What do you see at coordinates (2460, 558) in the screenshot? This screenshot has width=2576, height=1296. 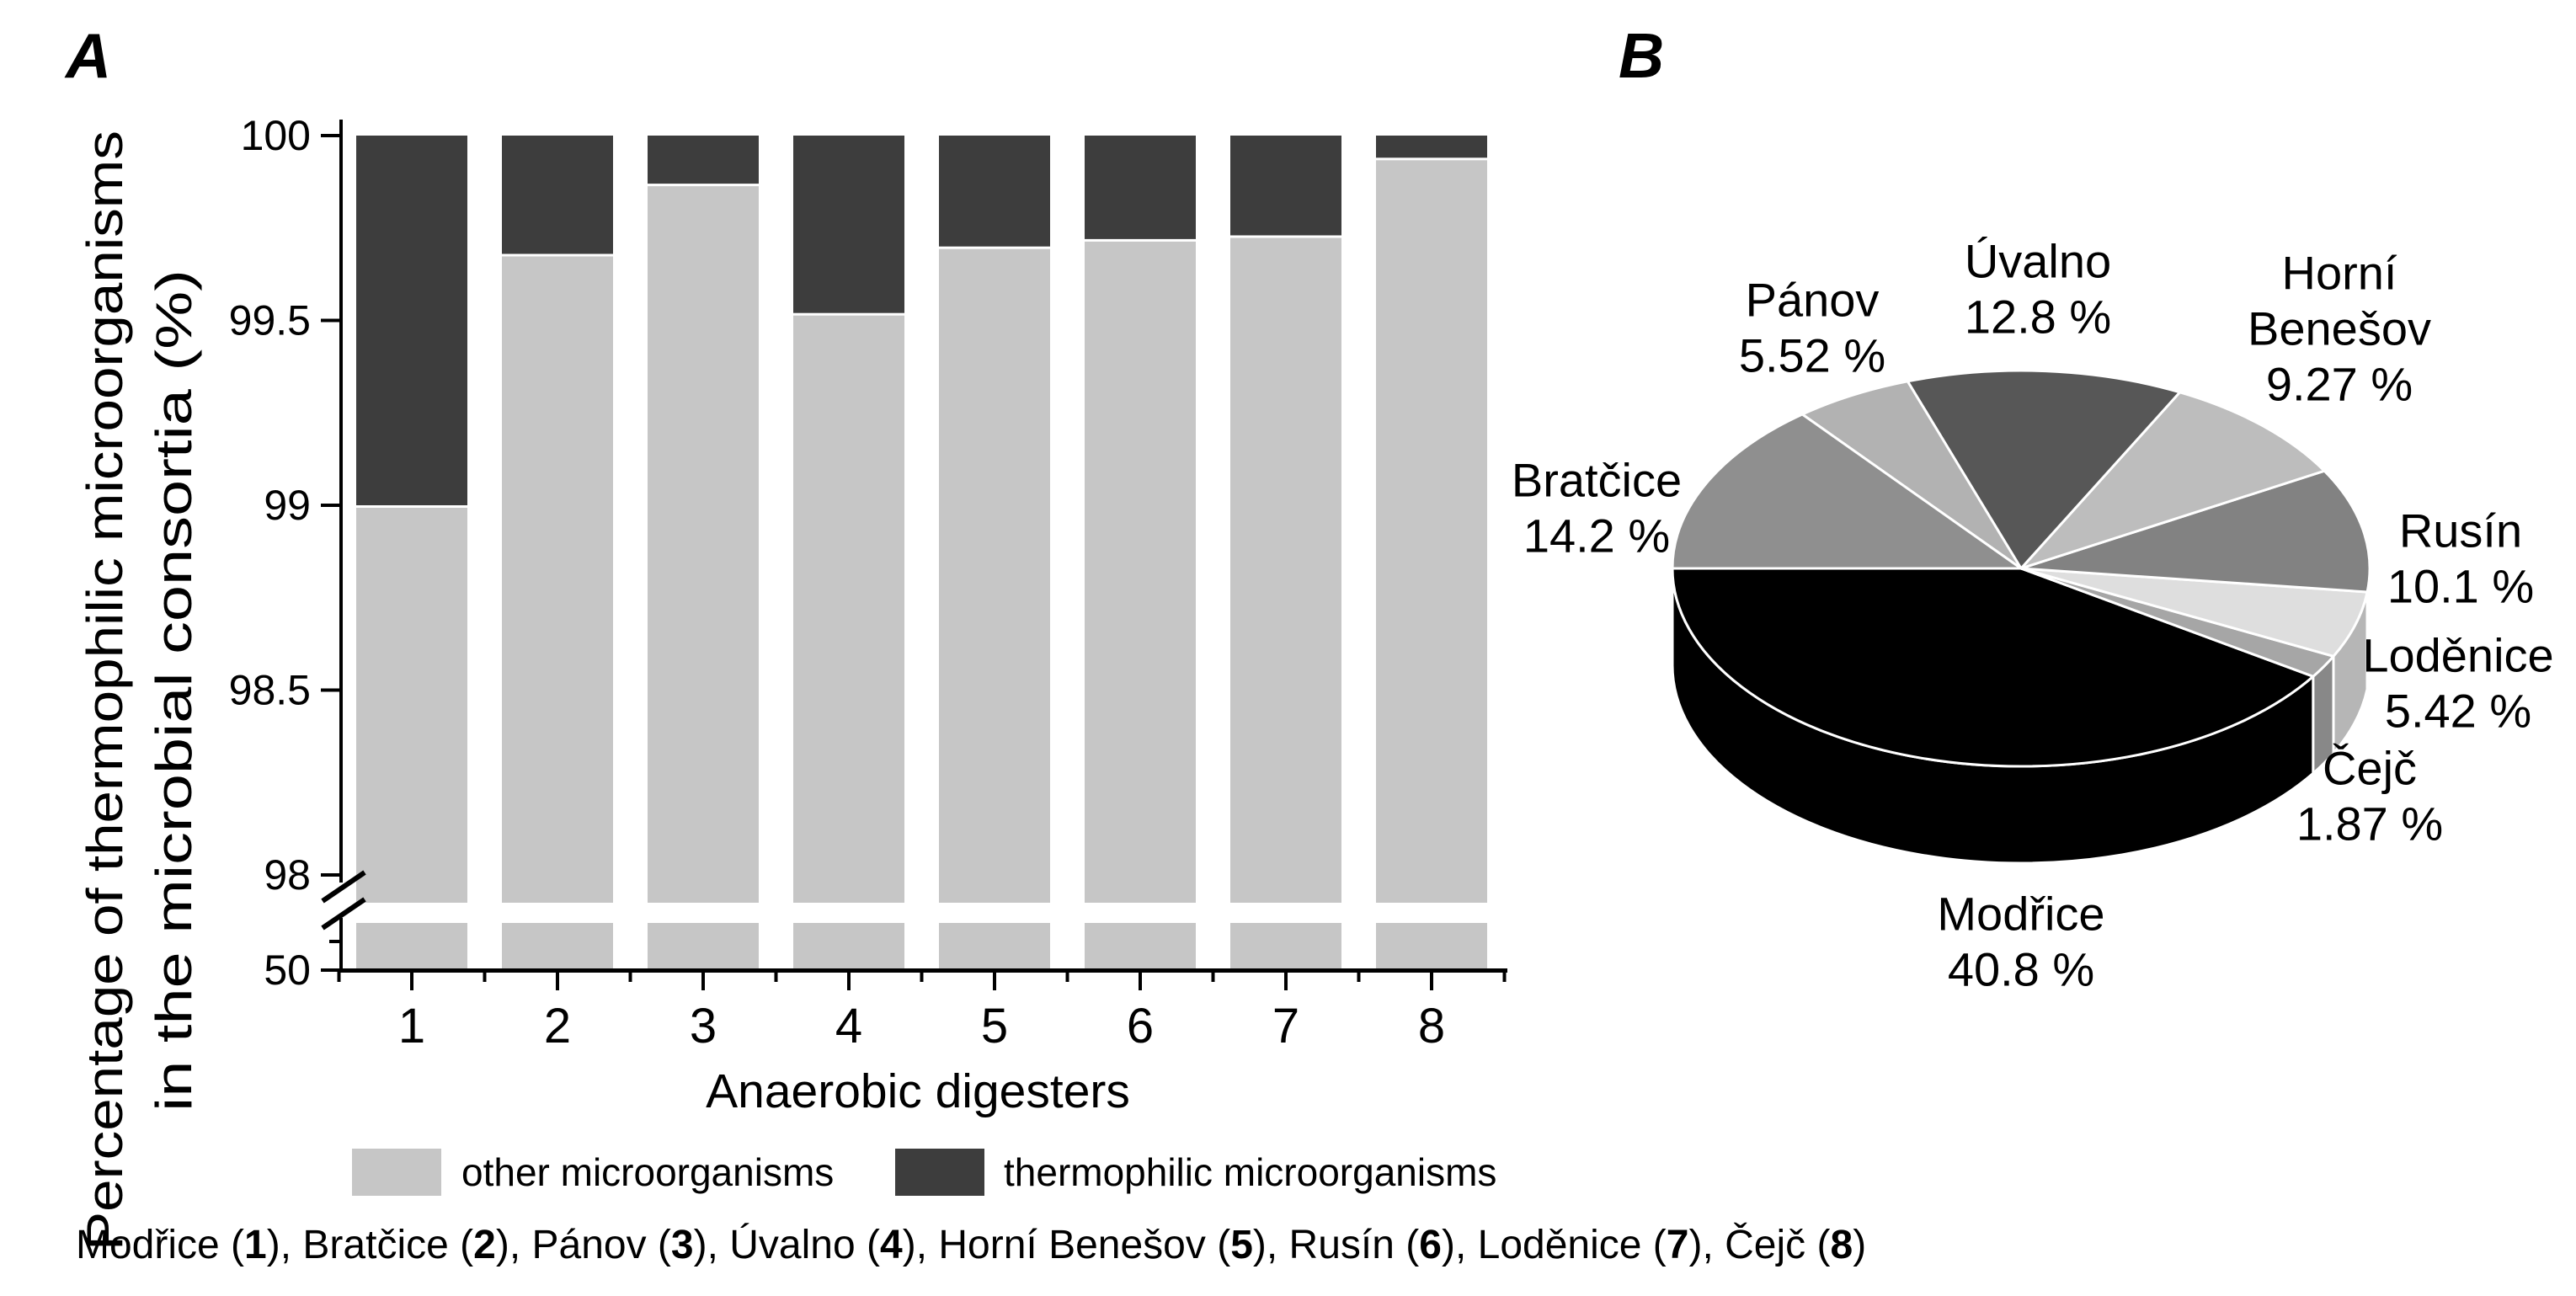 I see `pie-label-Rusín: Rusín 10.1 %` at bounding box center [2460, 558].